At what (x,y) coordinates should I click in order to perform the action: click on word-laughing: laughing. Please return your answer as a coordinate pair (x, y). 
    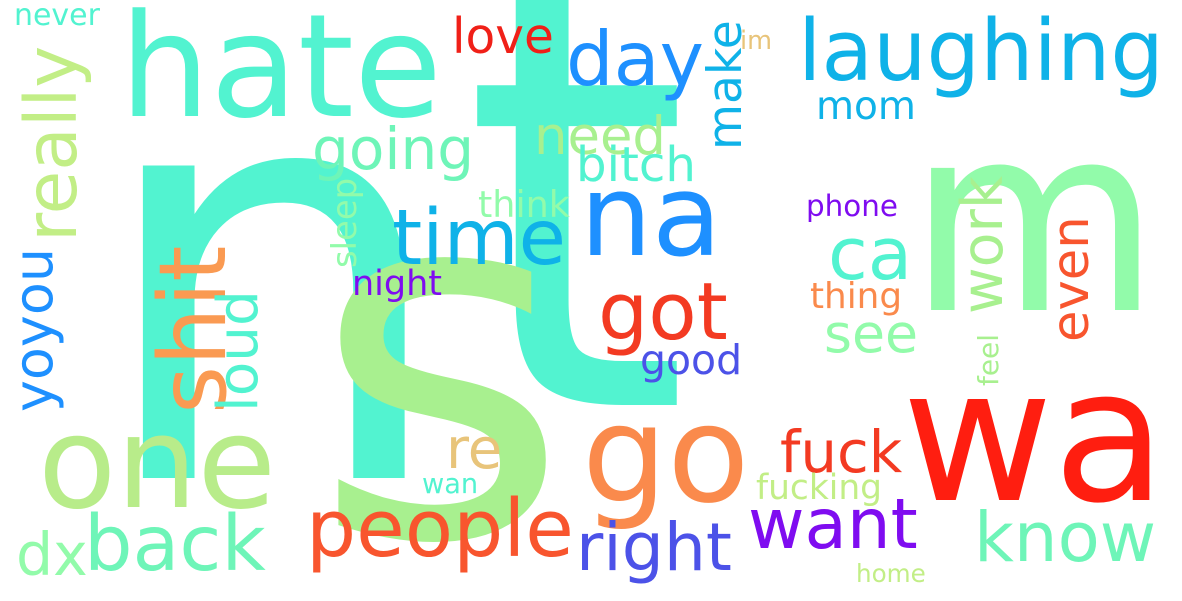
    Looking at the image, I should click on (981, 51).